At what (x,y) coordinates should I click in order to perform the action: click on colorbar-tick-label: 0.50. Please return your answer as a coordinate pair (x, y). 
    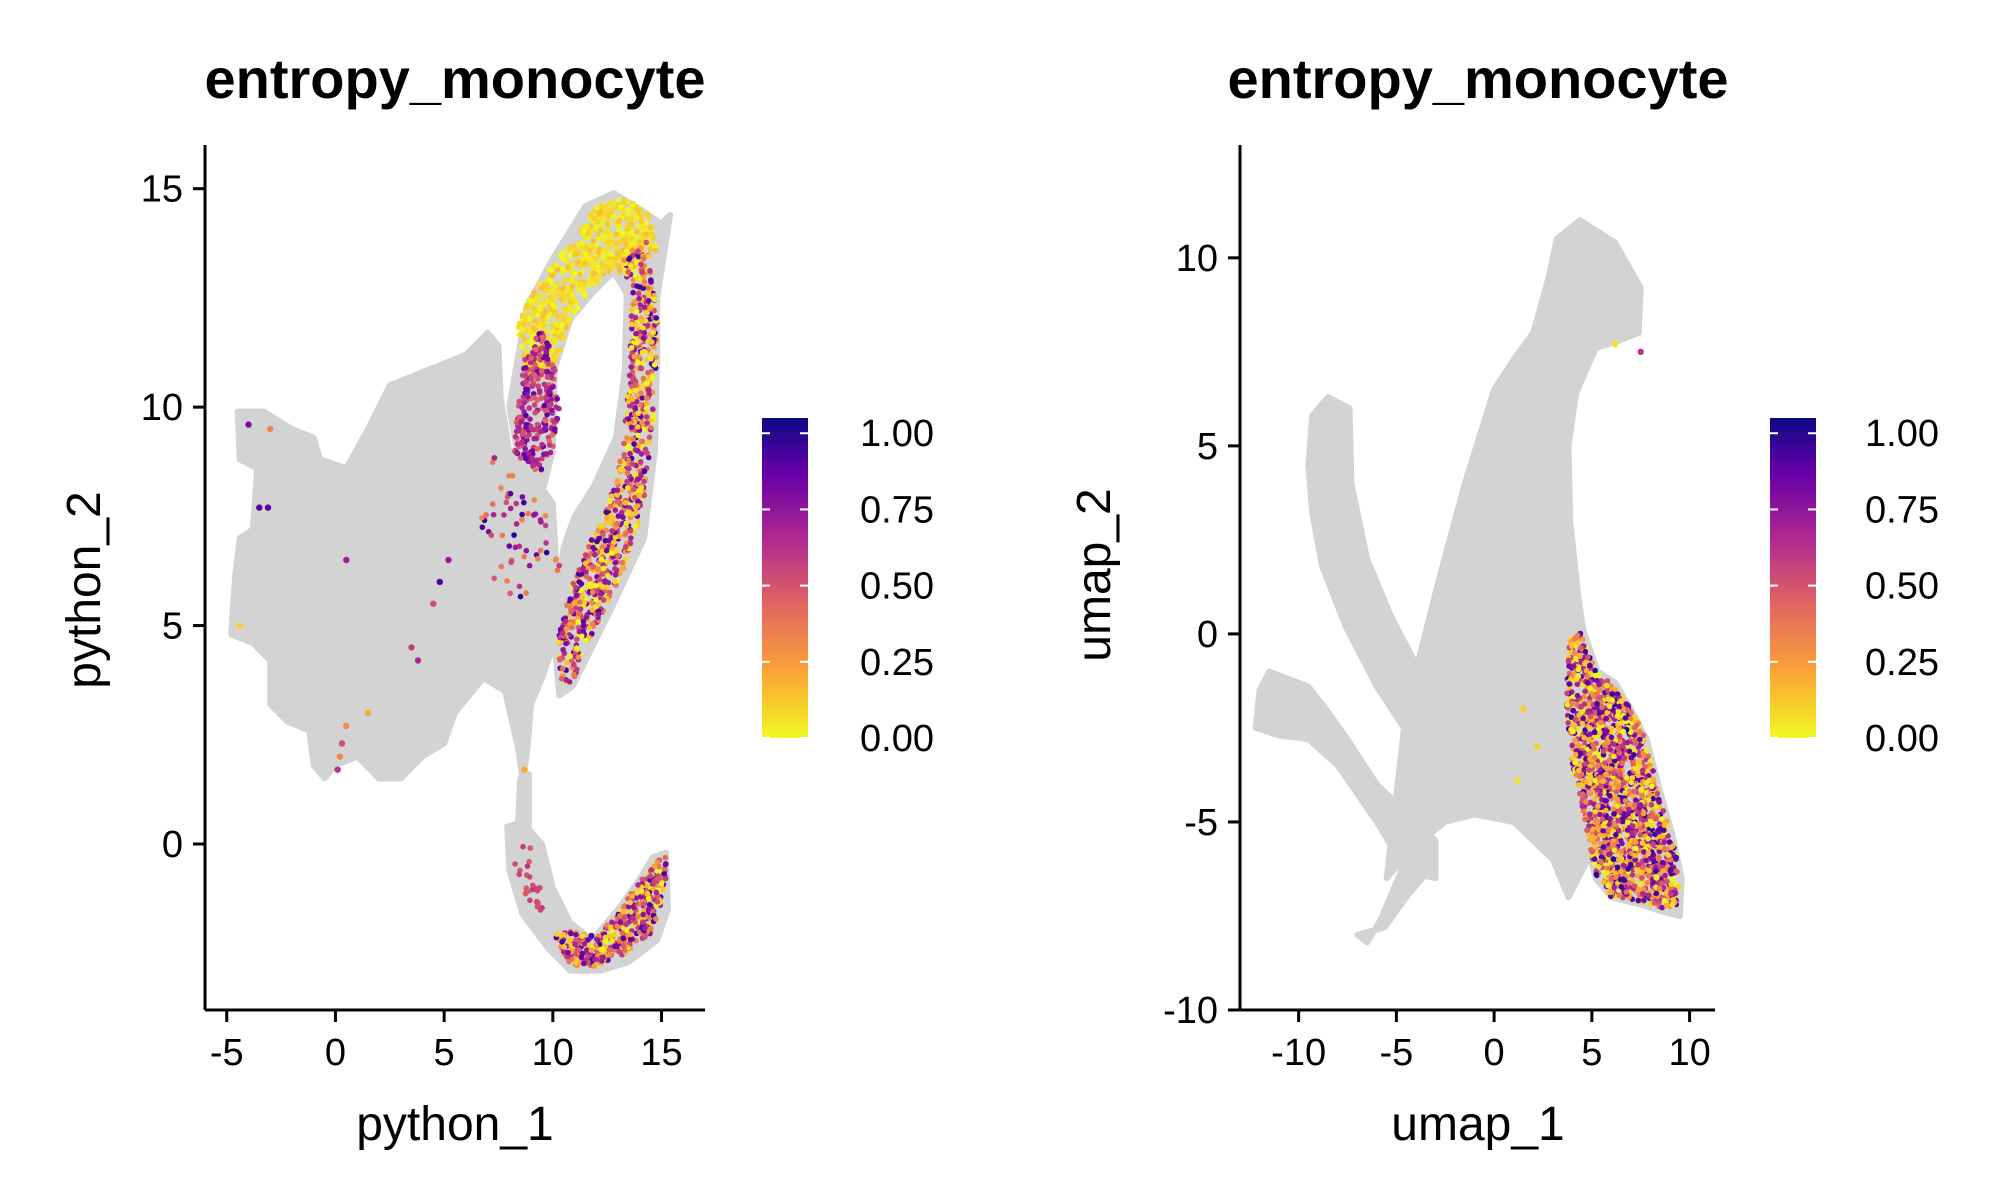
    Looking at the image, I should click on (1902, 587).